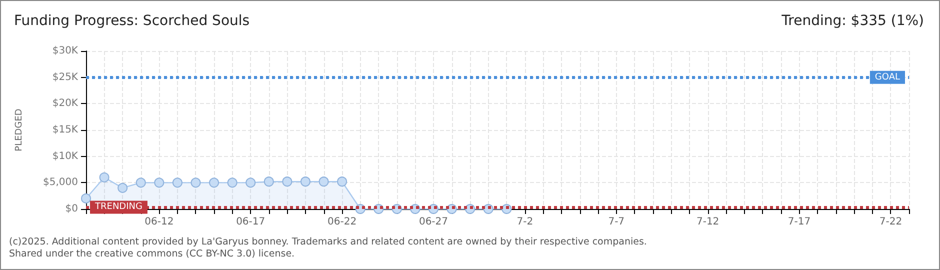 The image size is (940, 270). What do you see at coordinates (887, 77) in the screenshot?
I see `ref-line-label: GOAL` at bounding box center [887, 77].